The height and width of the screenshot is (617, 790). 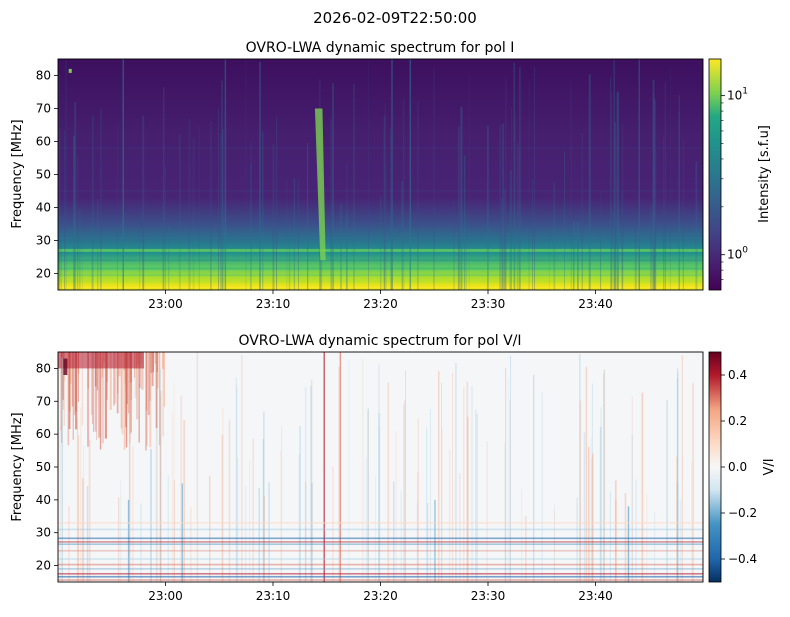 What do you see at coordinates (17, 466) in the screenshot?
I see `panel-vi-ylabel: Frequency [MHz]` at bounding box center [17, 466].